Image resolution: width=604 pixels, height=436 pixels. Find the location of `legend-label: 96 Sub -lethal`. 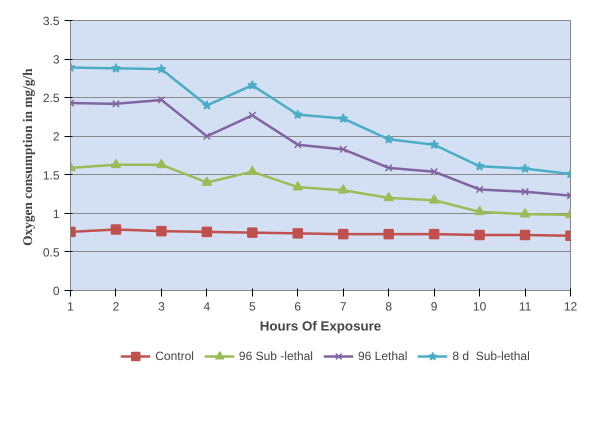

legend-label: 96 Sub -lethal is located at coordinates (275, 356).